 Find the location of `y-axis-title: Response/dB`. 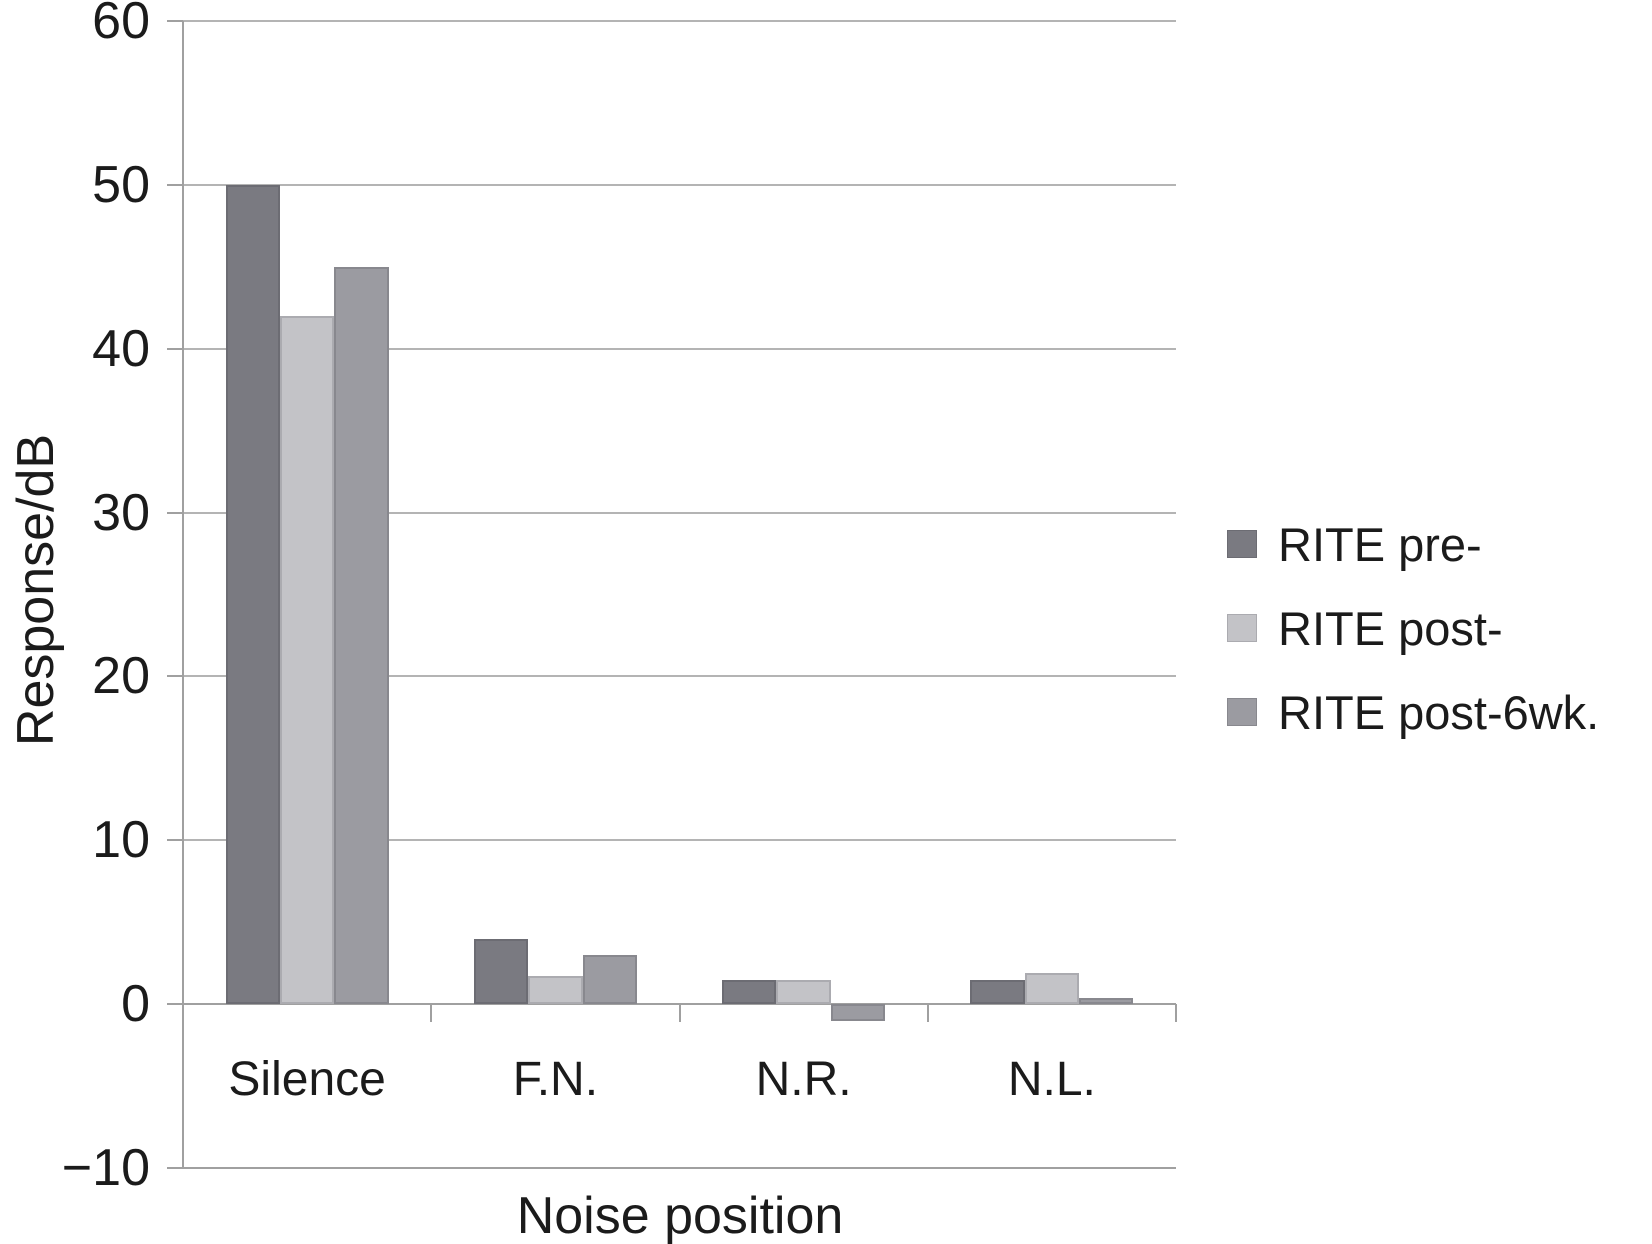

y-axis-title: Response/dB is located at coordinates (36, 590).